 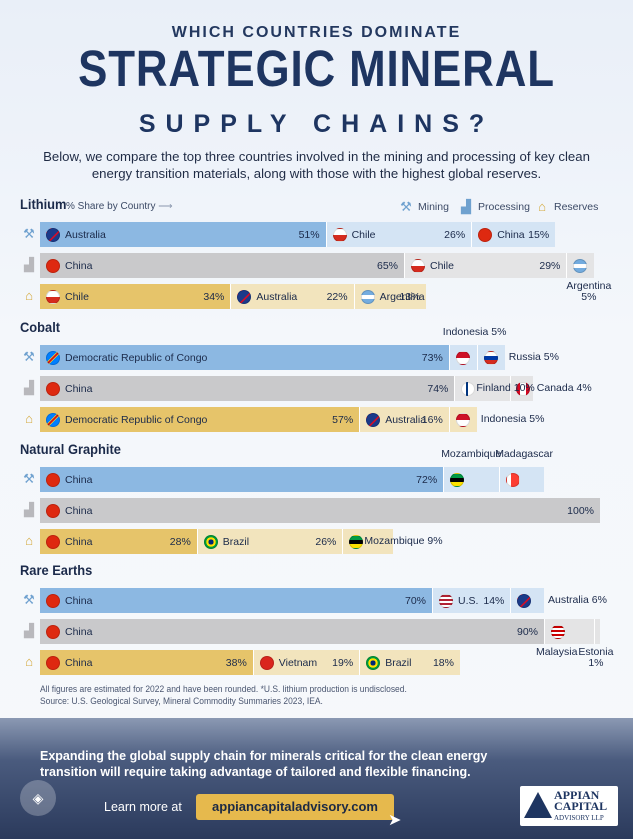 What do you see at coordinates (316, 32) in the screenshot?
I see `kicker: WHICH COUNTRIES DOMINATE` at bounding box center [316, 32].